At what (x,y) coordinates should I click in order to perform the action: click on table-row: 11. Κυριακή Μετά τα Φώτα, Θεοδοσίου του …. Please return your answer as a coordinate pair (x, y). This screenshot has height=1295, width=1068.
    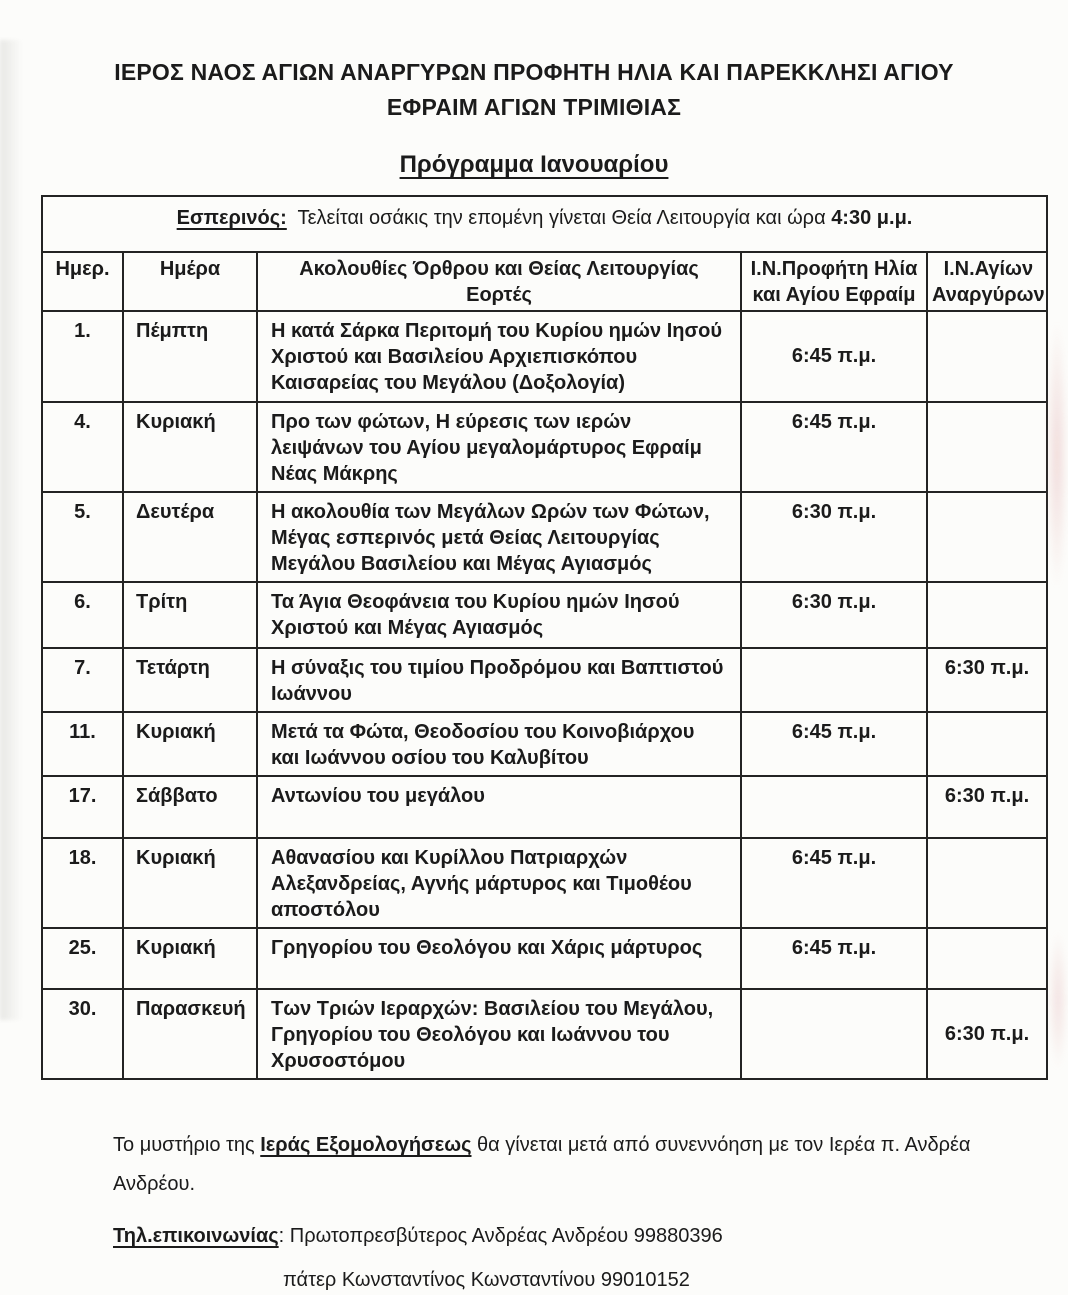
    Looking at the image, I should click on (544, 745).